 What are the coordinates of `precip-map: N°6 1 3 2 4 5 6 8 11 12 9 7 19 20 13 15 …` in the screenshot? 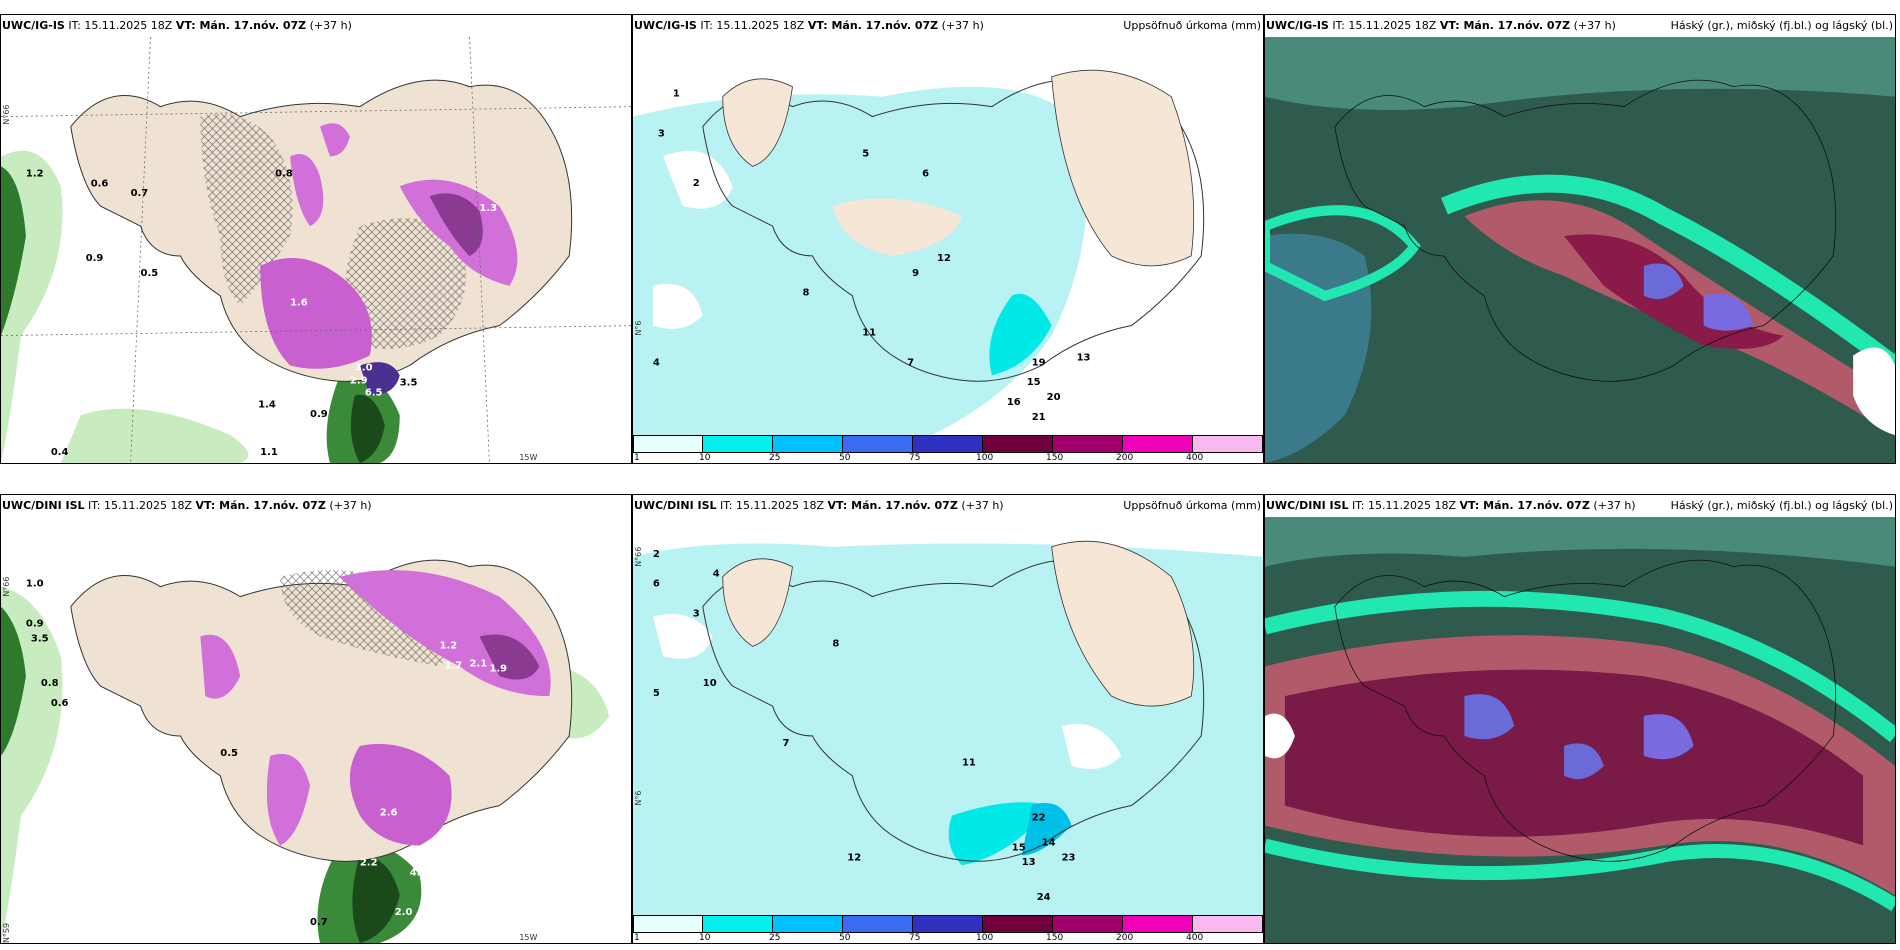 It's located at (948, 236).